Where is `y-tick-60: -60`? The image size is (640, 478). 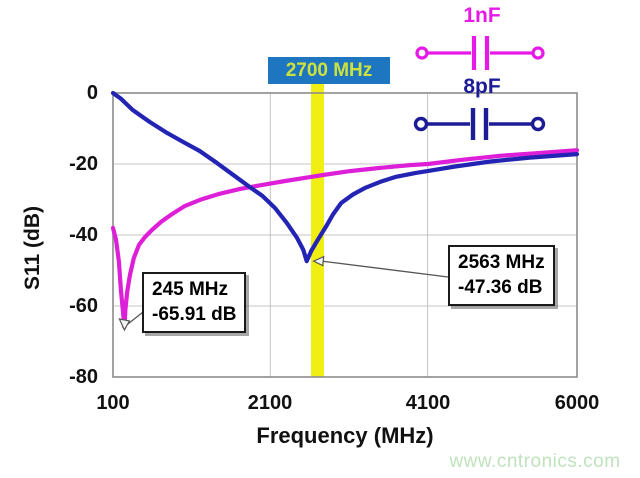 y-tick-60: -60 is located at coordinates (83, 306).